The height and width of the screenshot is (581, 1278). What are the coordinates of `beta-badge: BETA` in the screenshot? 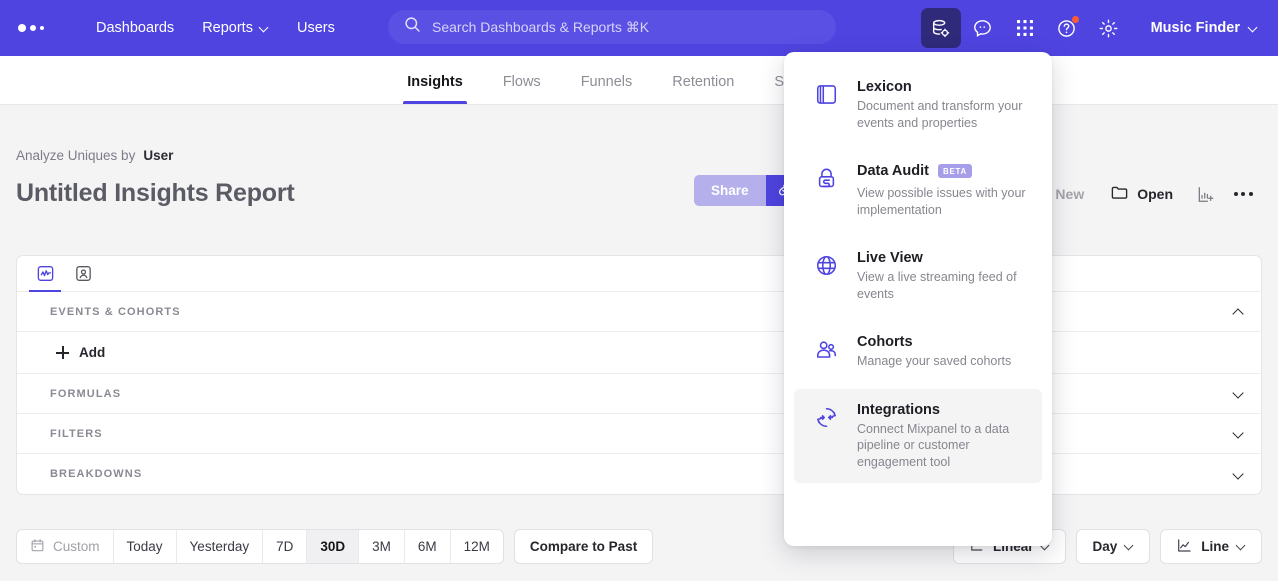 It's located at (954, 171).